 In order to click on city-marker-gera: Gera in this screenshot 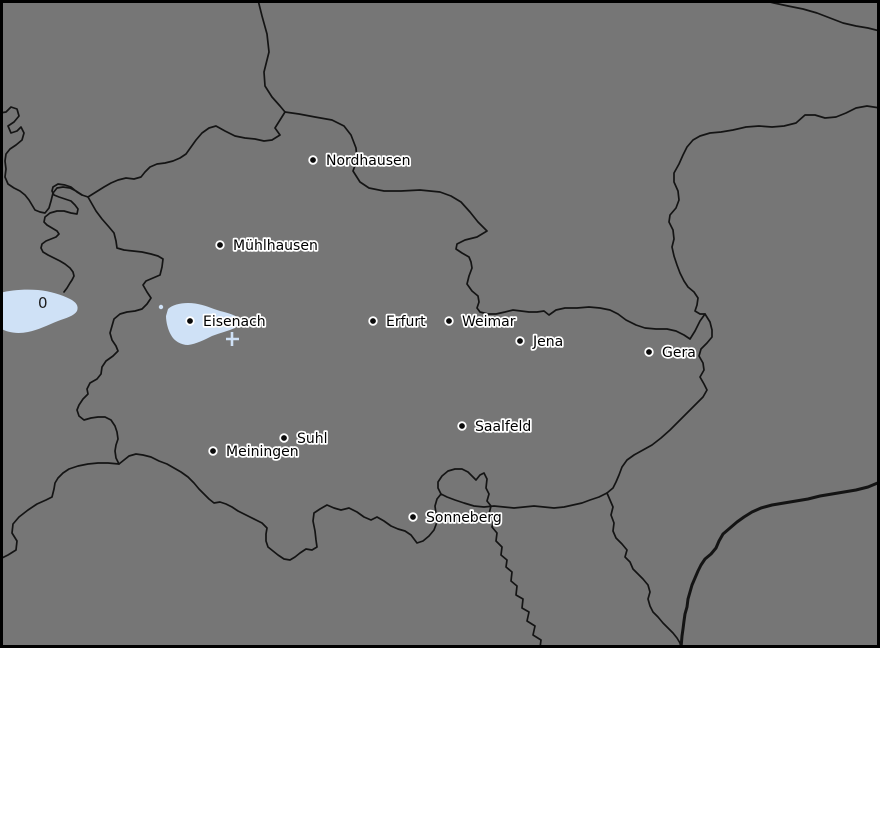, I will do `click(670, 353)`.